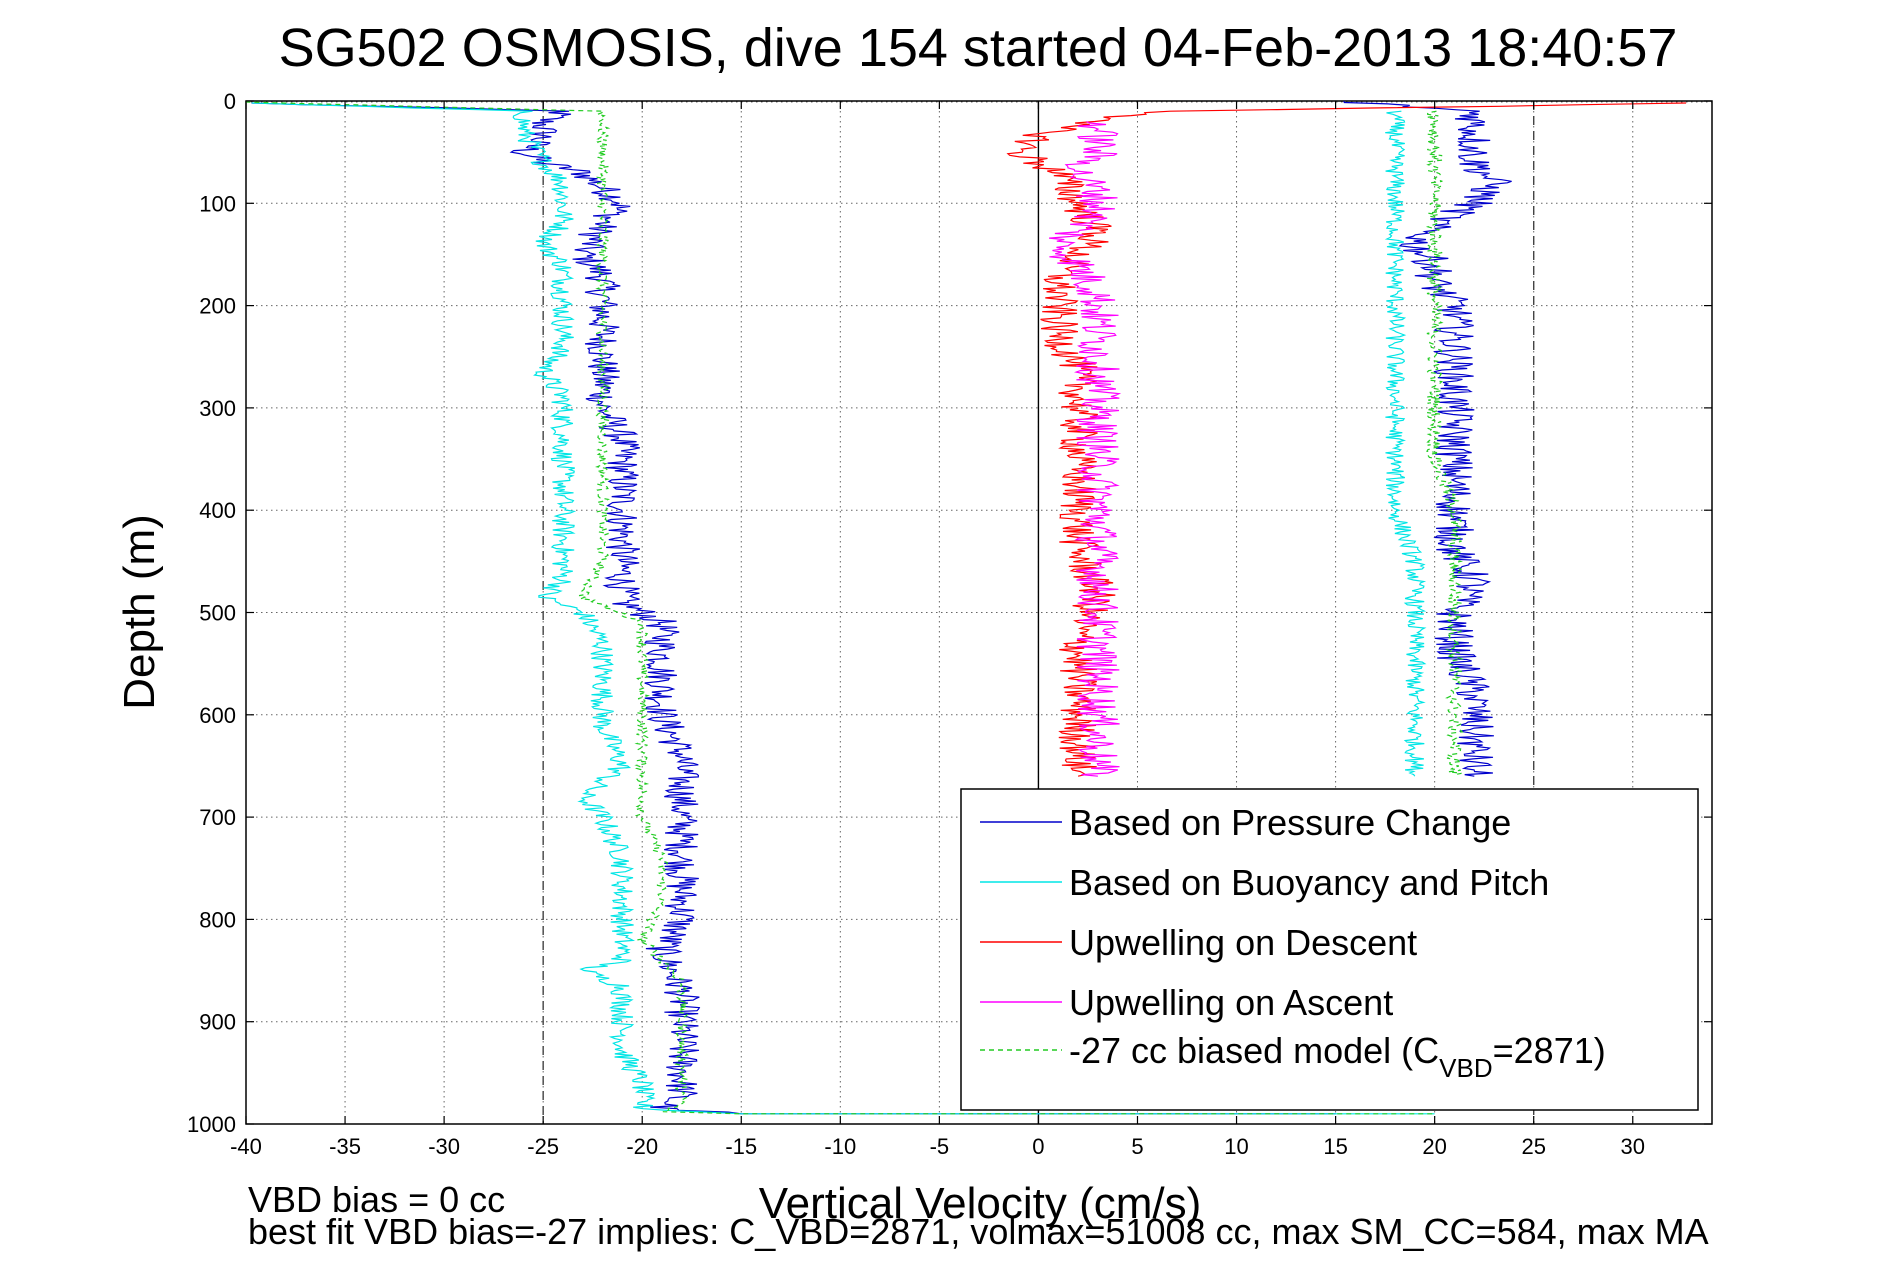 Image resolution: width=1891 pixels, height=1262 pixels. What do you see at coordinates (840, 1146) in the screenshot?
I see `x-tick-label: -10` at bounding box center [840, 1146].